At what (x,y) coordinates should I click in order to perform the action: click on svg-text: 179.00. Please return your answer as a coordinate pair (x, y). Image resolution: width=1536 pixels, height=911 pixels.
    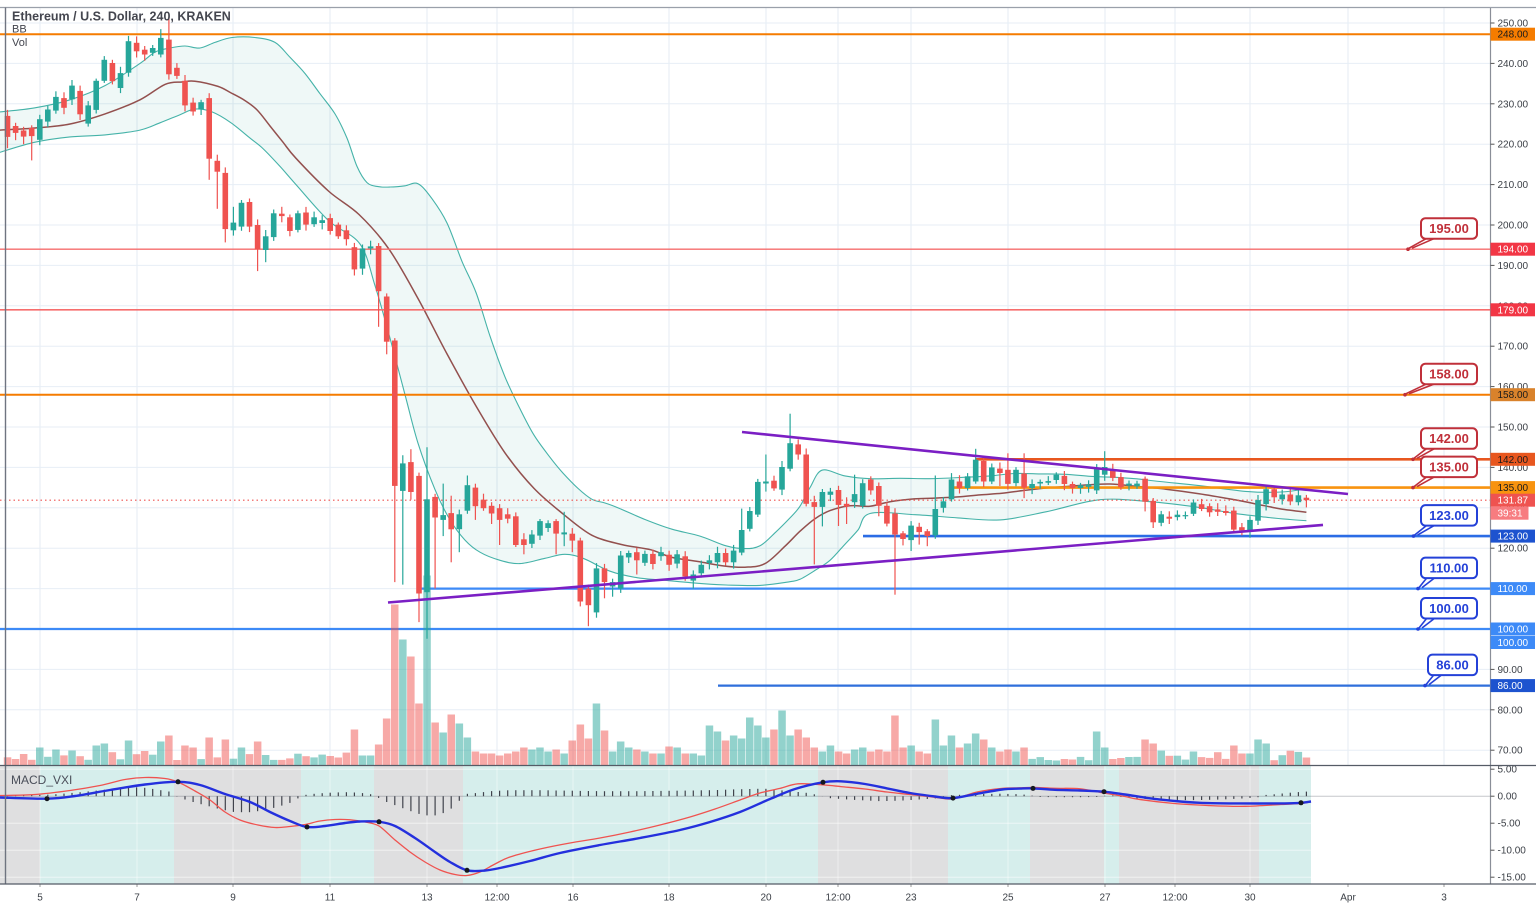
    Looking at the image, I should click on (1513, 310).